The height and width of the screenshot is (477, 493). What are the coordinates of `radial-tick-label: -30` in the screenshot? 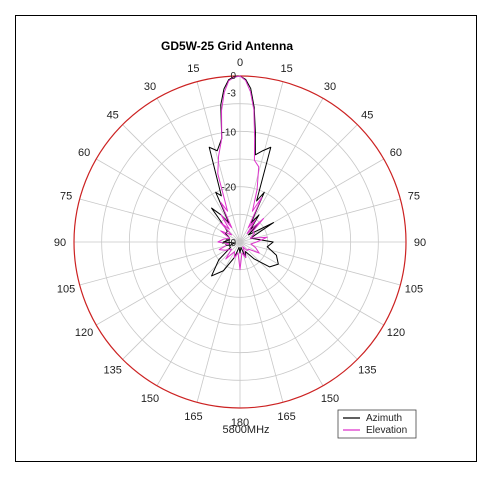 It's located at (229, 243).